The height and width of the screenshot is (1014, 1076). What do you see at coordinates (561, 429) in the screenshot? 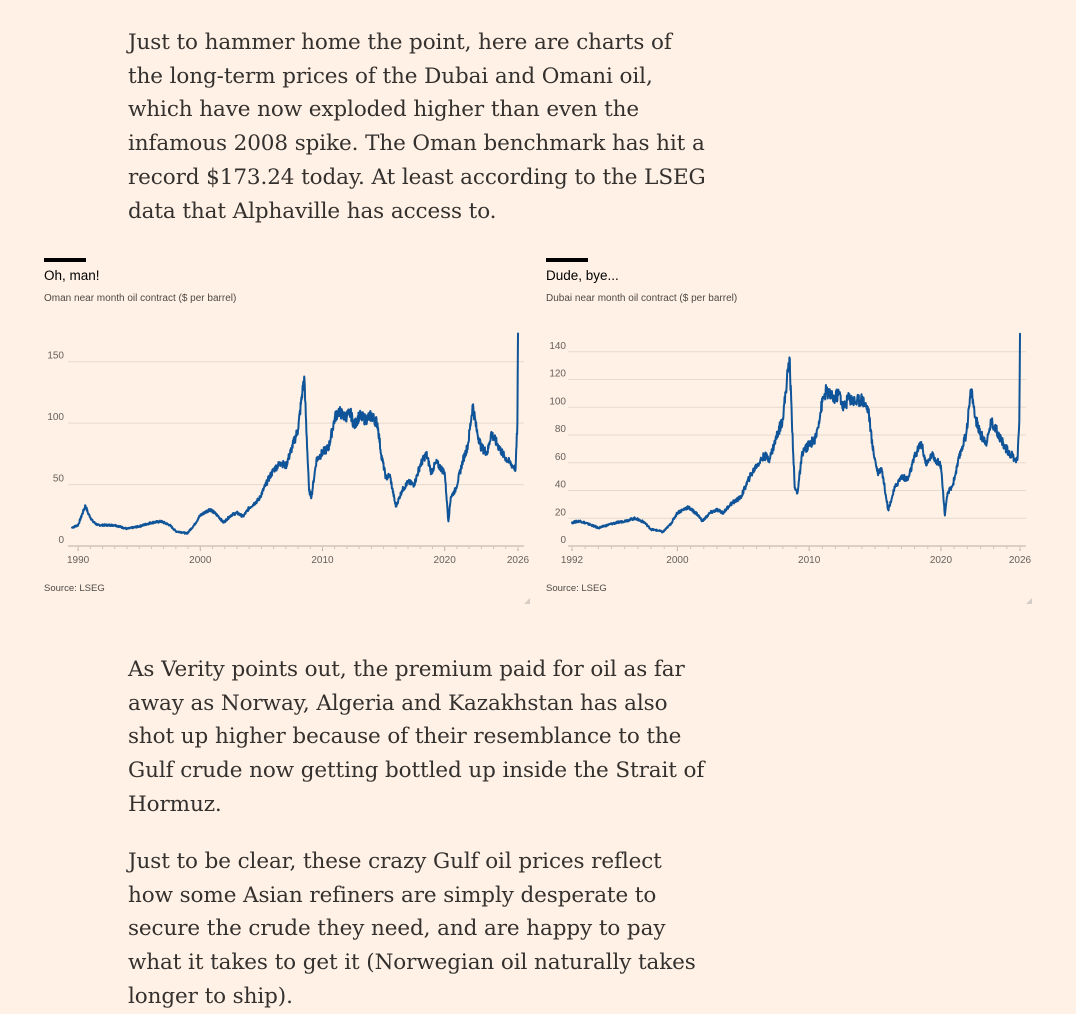
I see `y-tick-label: 80` at bounding box center [561, 429].